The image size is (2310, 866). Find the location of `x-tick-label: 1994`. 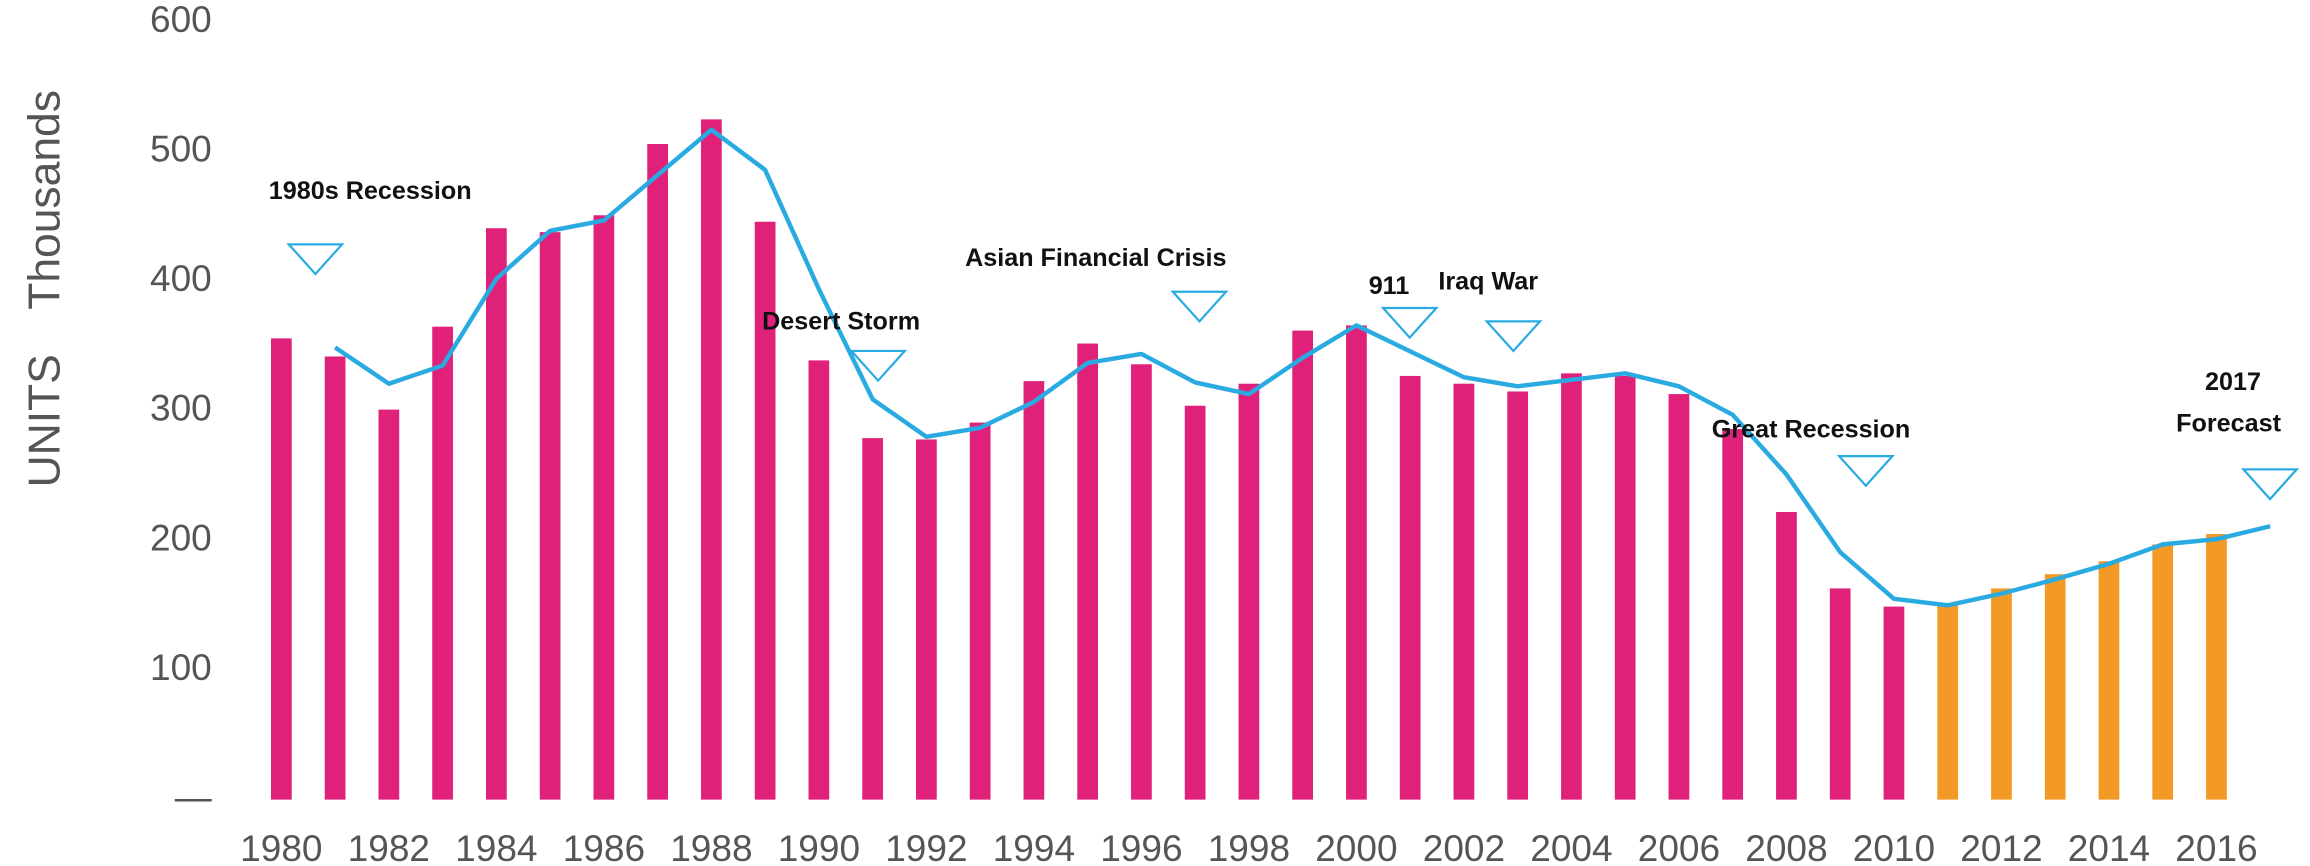

x-tick-label: 1994 is located at coordinates (1034, 846).